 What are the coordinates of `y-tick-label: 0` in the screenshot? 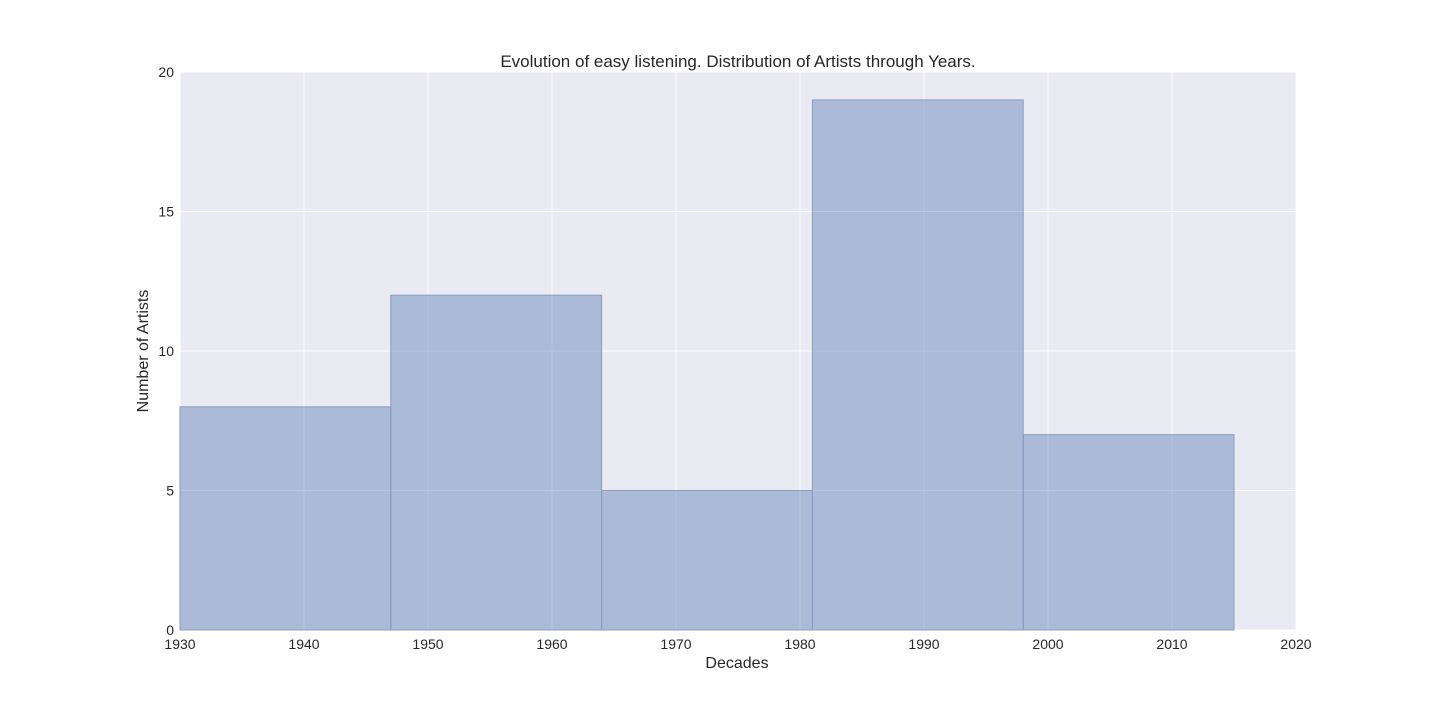 It's located at (170, 630).